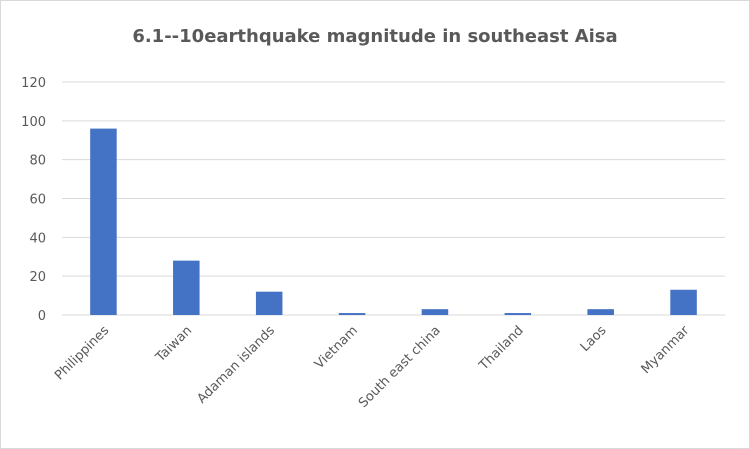  Describe the element at coordinates (42, 316) in the screenshot. I see `y-tick-label: 0` at that location.